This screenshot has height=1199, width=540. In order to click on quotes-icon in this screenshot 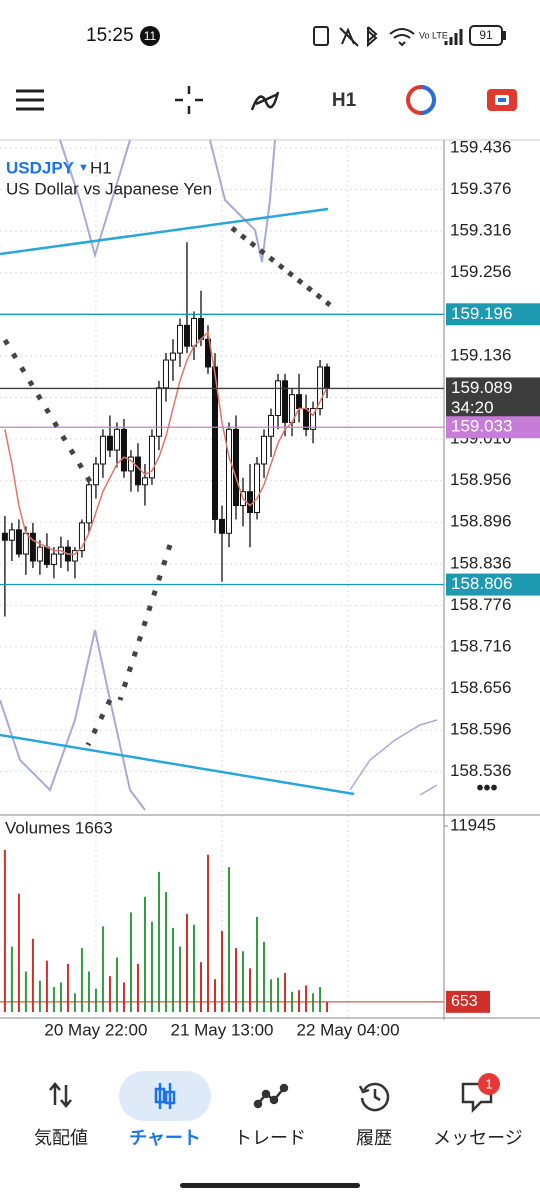, I will do `click(60, 1095)`.